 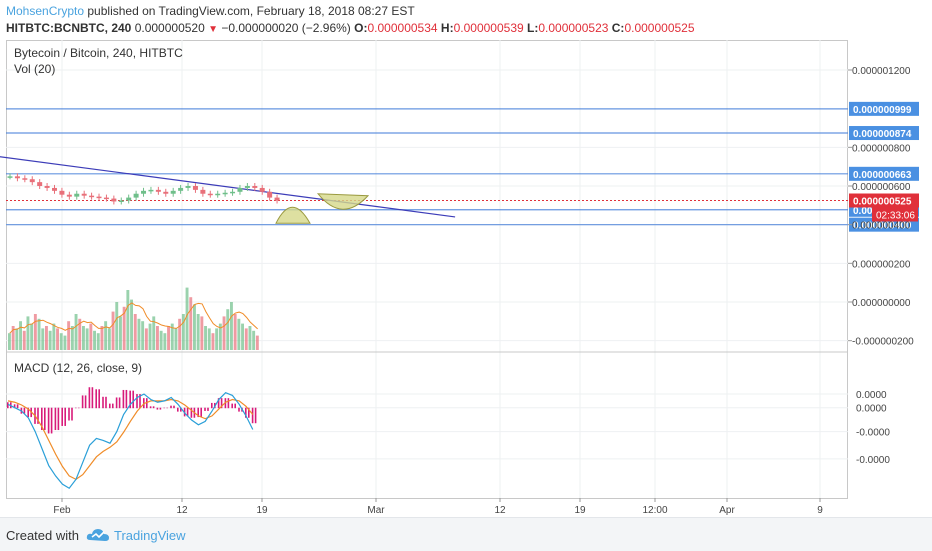 I want to click on level-badge-label: 0.000000874, so click(x=882, y=134).